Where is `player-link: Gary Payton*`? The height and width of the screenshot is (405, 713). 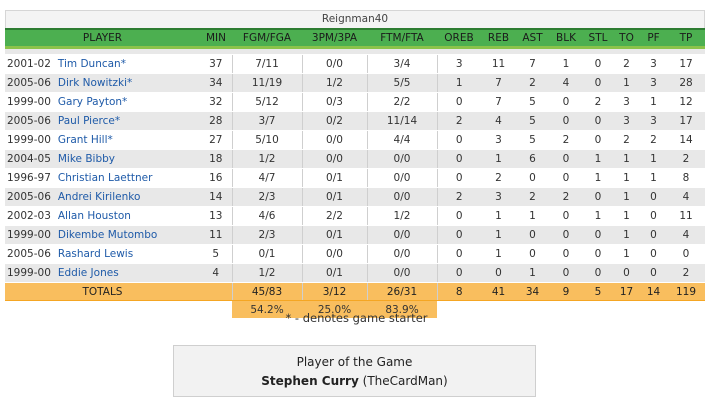 player-link: Gary Payton* is located at coordinates (92, 102).